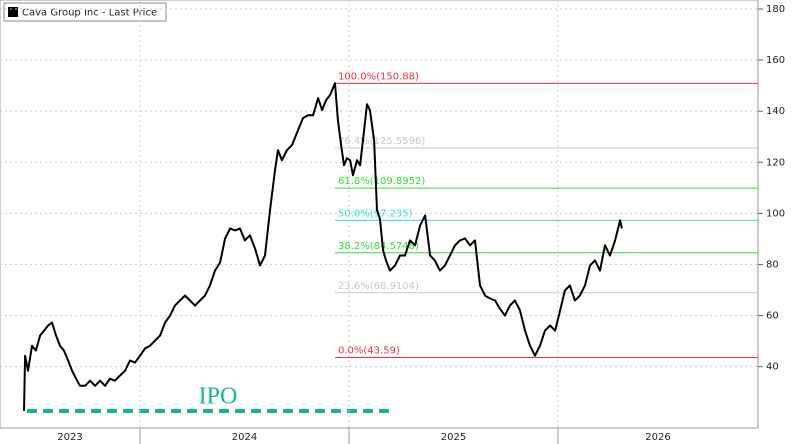 This screenshot has width=800, height=444. Describe the element at coordinates (13, 12) in the screenshot. I see `legend-swatch` at that location.